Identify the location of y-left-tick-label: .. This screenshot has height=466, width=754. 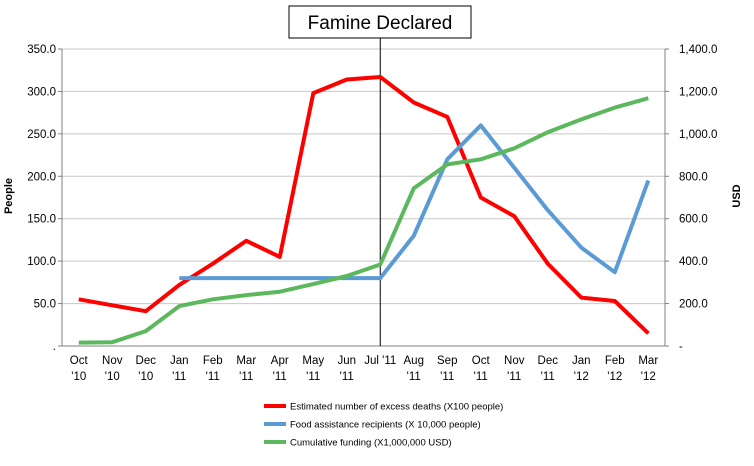
(54, 347).